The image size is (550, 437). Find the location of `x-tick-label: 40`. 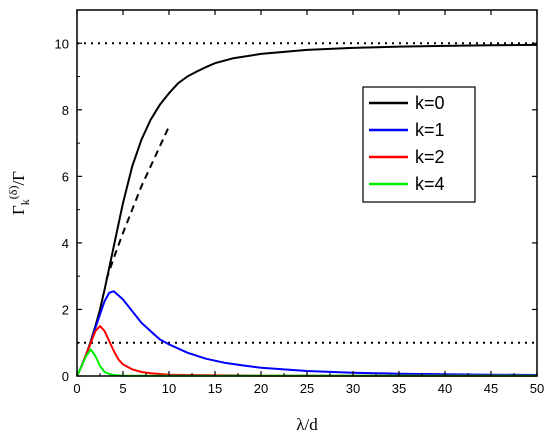

x-tick-label: 40 is located at coordinates (445, 388).